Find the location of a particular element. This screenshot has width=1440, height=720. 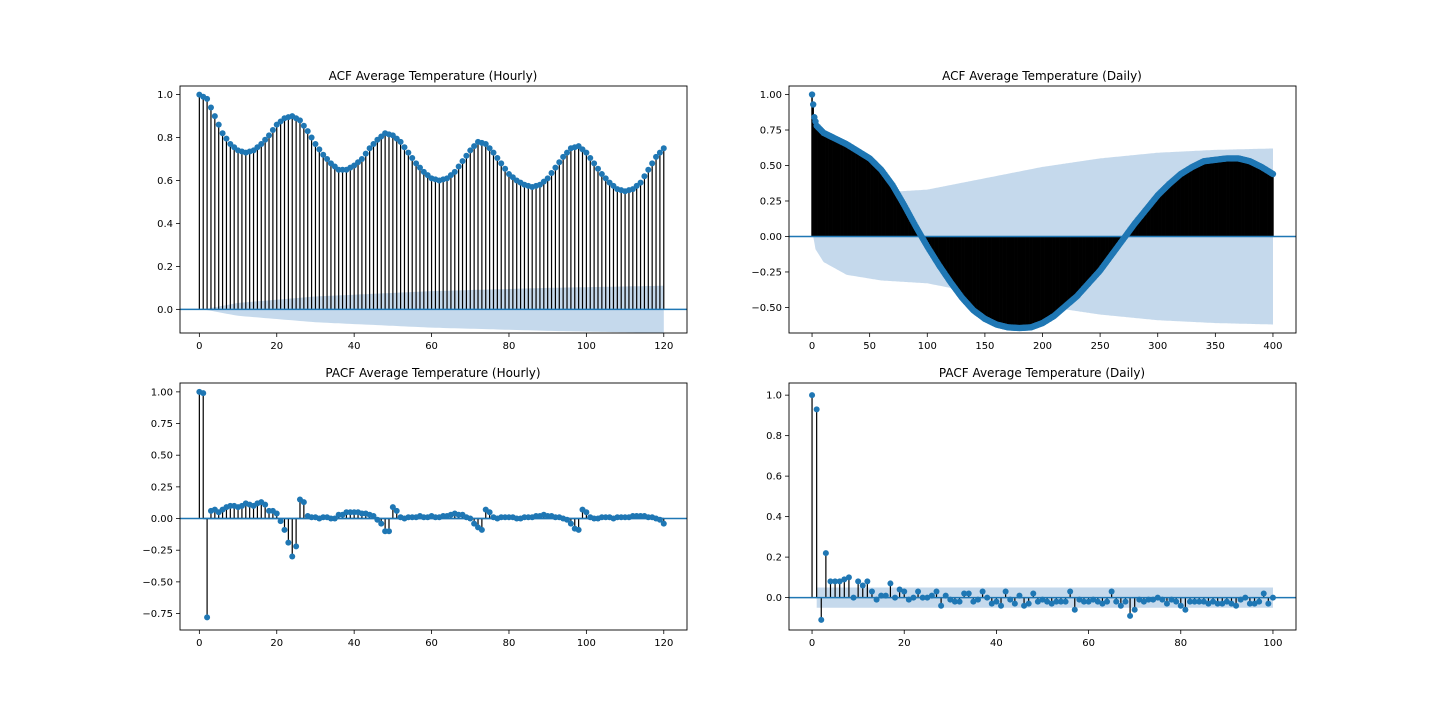

chart-title: PACF Average Temperature (Hourly) is located at coordinates (432, 373).